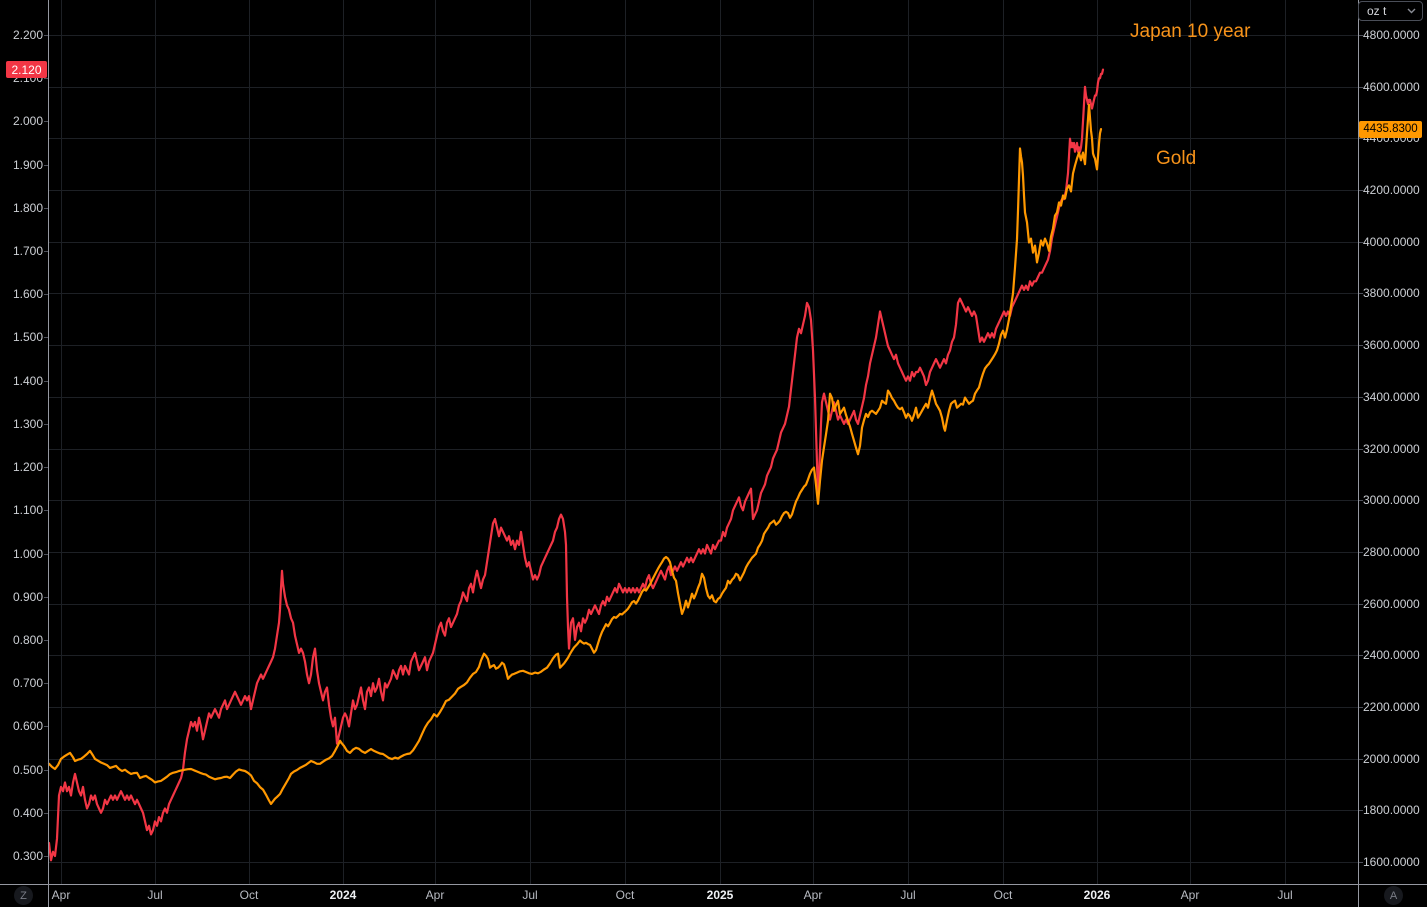  Describe the element at coordinates (1390, 129) in the screenshot. I see `gold-current-price-badge: 4435.8300` at that location.